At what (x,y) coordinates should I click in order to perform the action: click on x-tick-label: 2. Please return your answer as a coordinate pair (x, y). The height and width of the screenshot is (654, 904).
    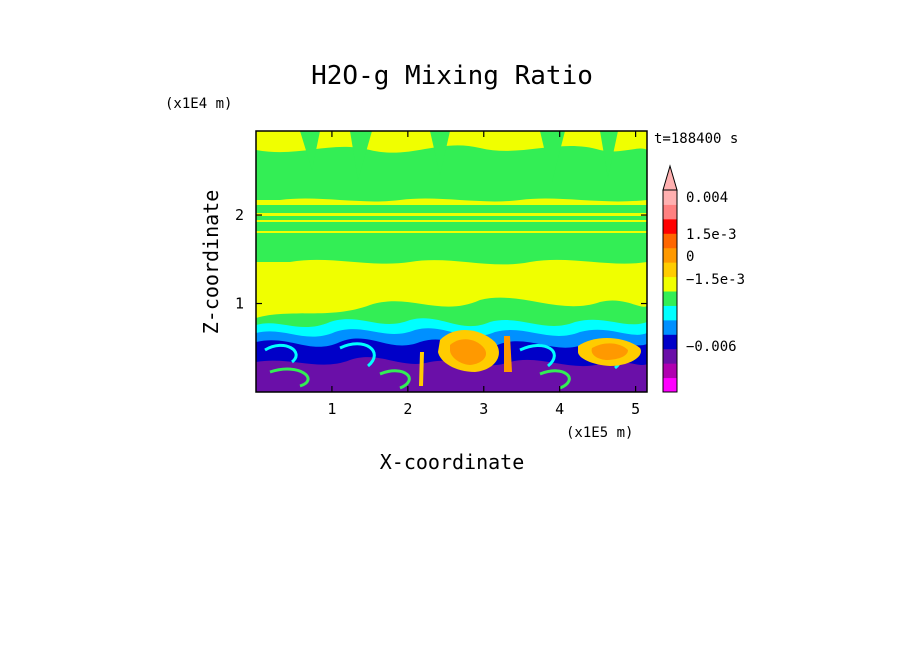
    Looking at the image, I should click on (407, 409).